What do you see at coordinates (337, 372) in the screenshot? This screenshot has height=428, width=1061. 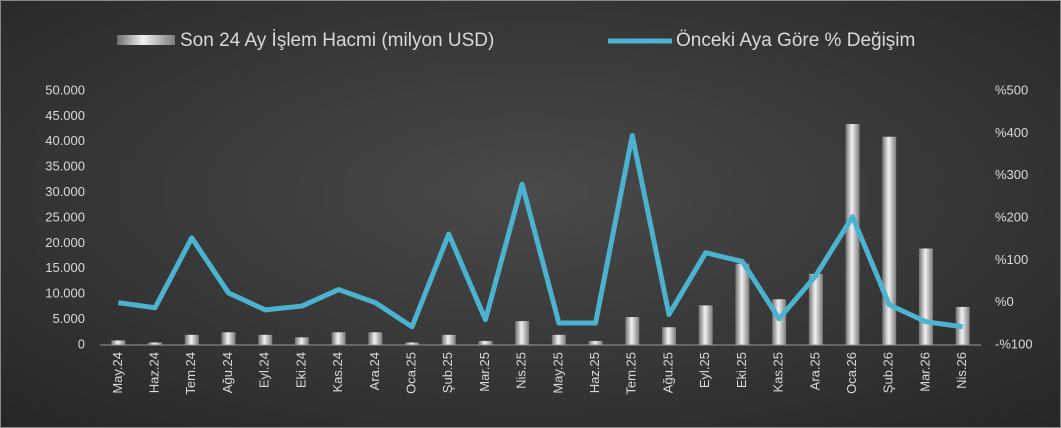 I see `x-tick-label: Kas.24` at bounding box center [337, 372].